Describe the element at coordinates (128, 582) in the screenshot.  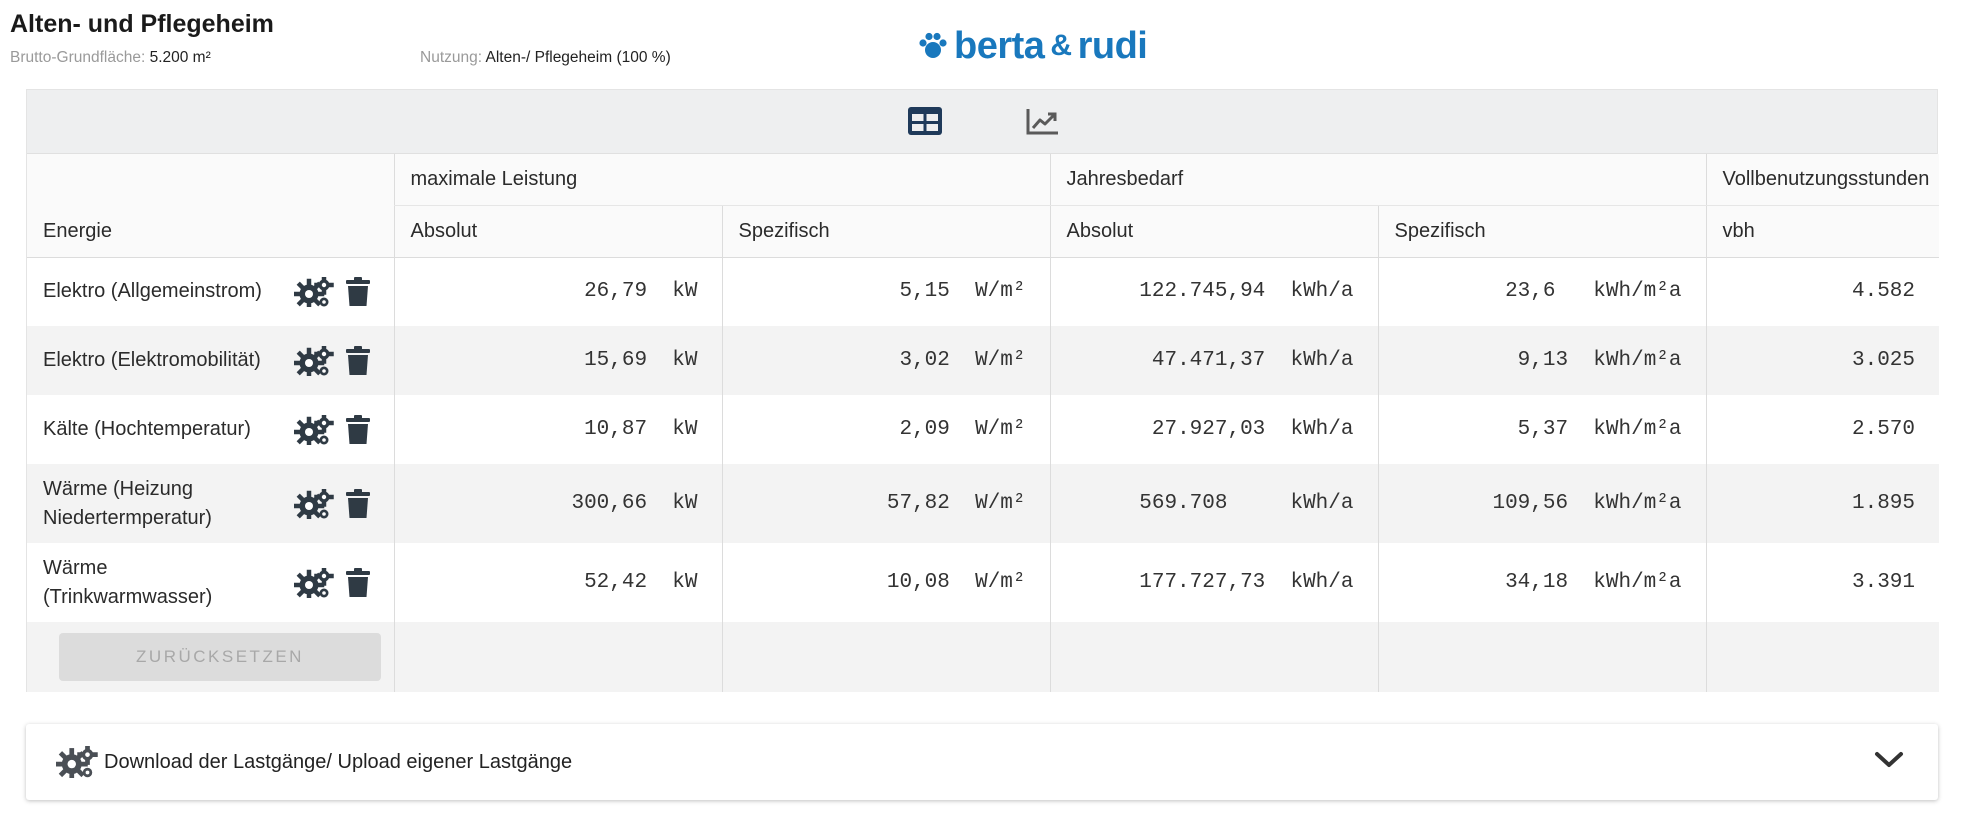
I see `energy-name: Wärme (Trinkwarmwasser)` at that location.